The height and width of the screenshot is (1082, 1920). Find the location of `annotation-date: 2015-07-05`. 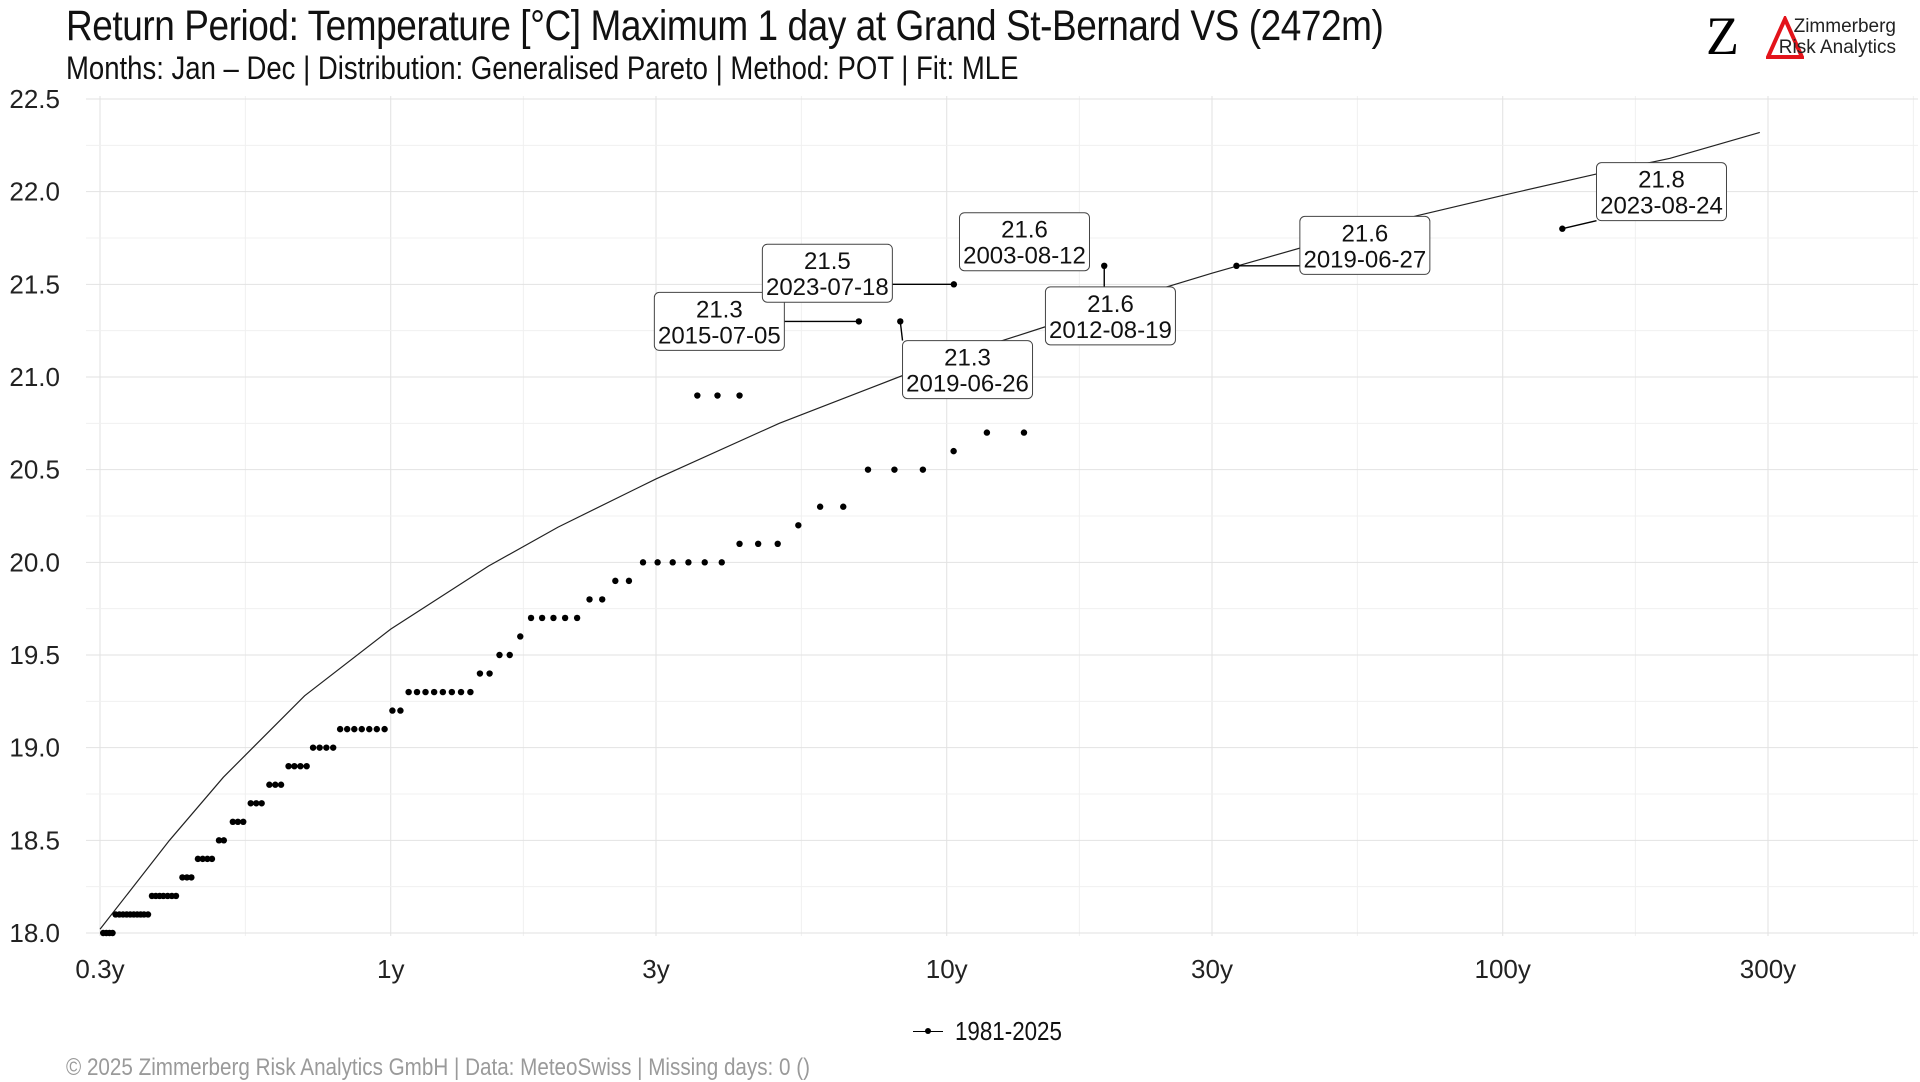

annotation-date: 2015-07-05 is located at coordinates (719, 335).